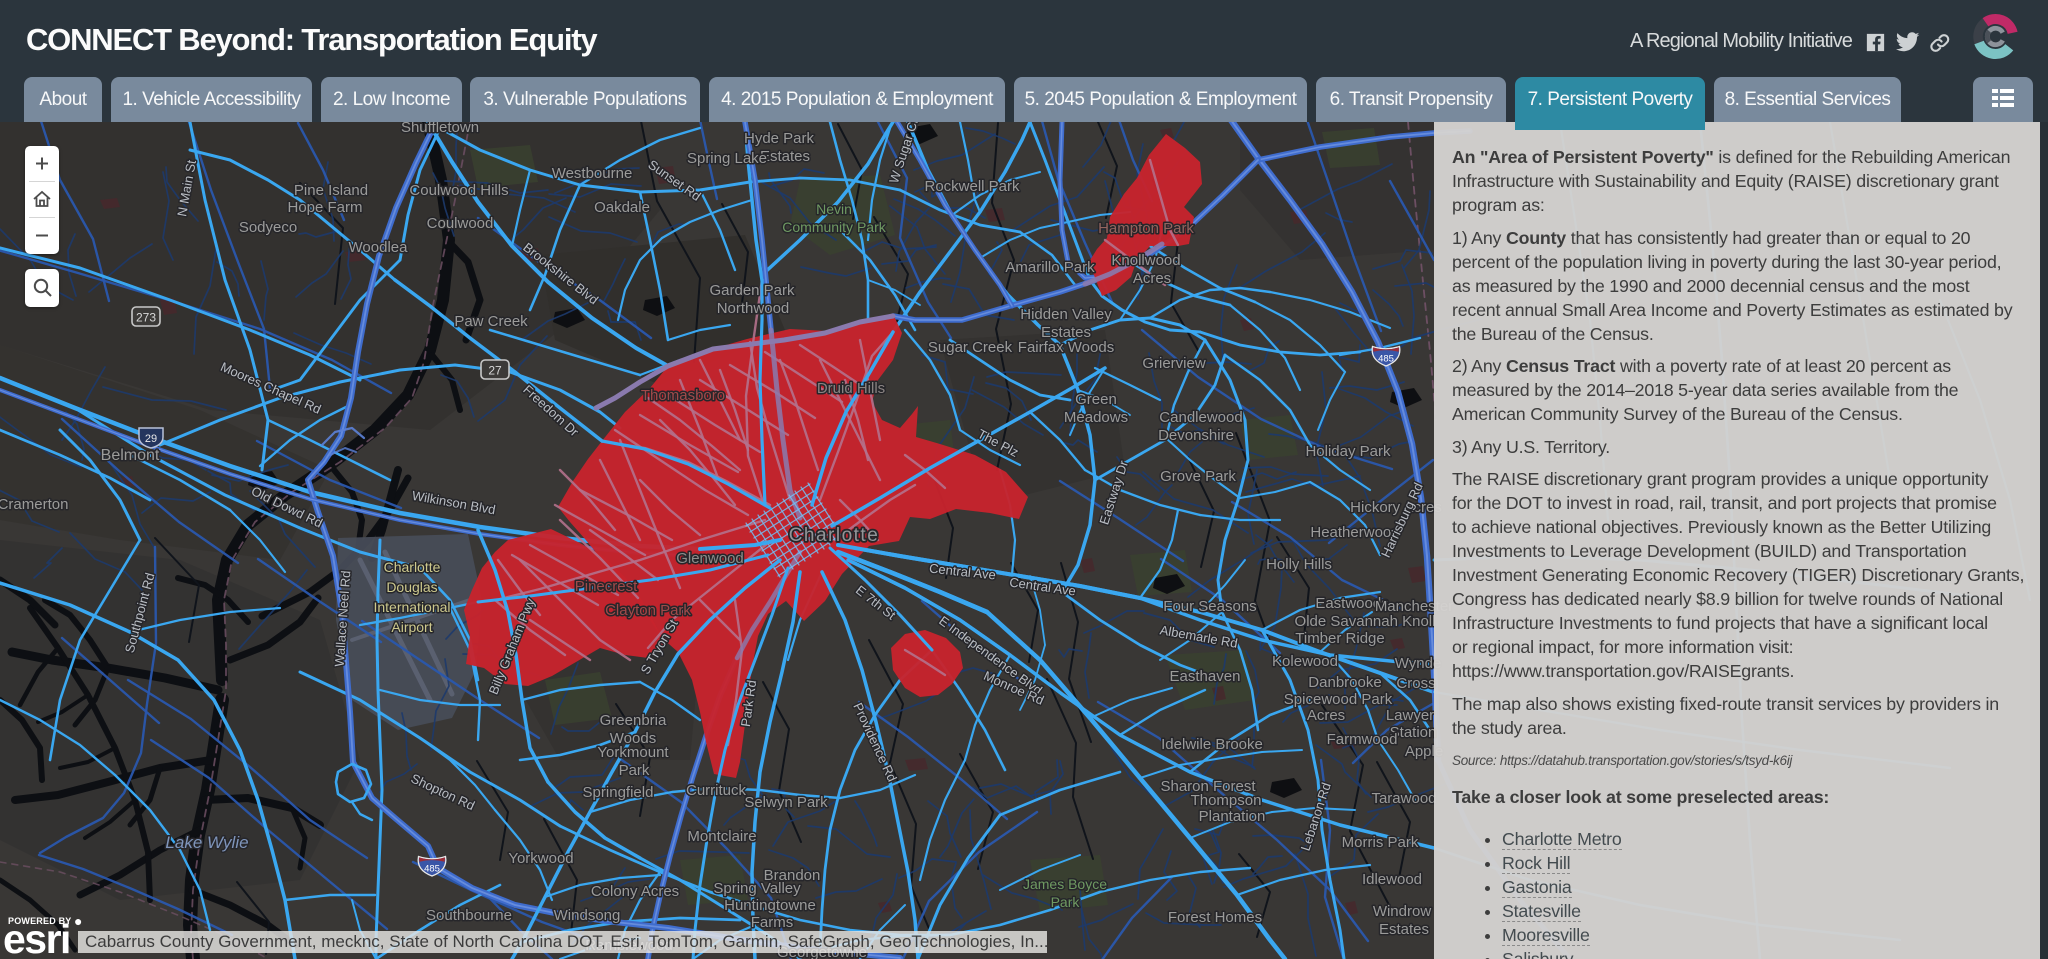  I want to click on svg-text: Easthaven, so click(1205, 676).